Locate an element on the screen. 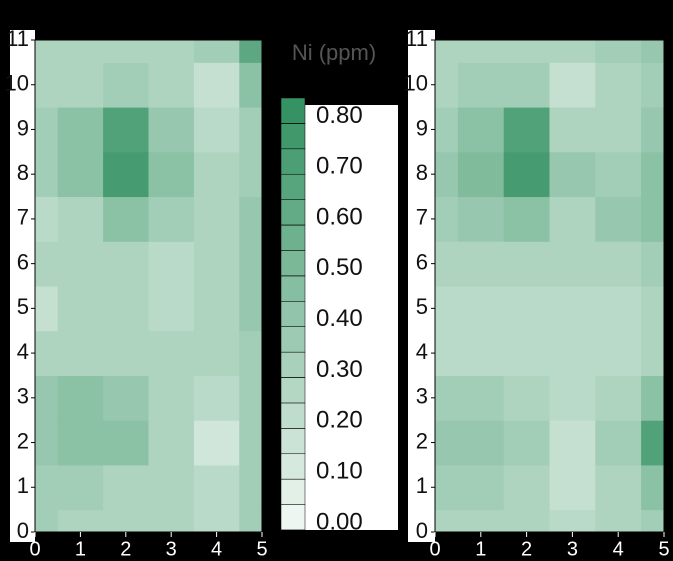  y-tick-label: 6 is located at coordinates (23, 261).